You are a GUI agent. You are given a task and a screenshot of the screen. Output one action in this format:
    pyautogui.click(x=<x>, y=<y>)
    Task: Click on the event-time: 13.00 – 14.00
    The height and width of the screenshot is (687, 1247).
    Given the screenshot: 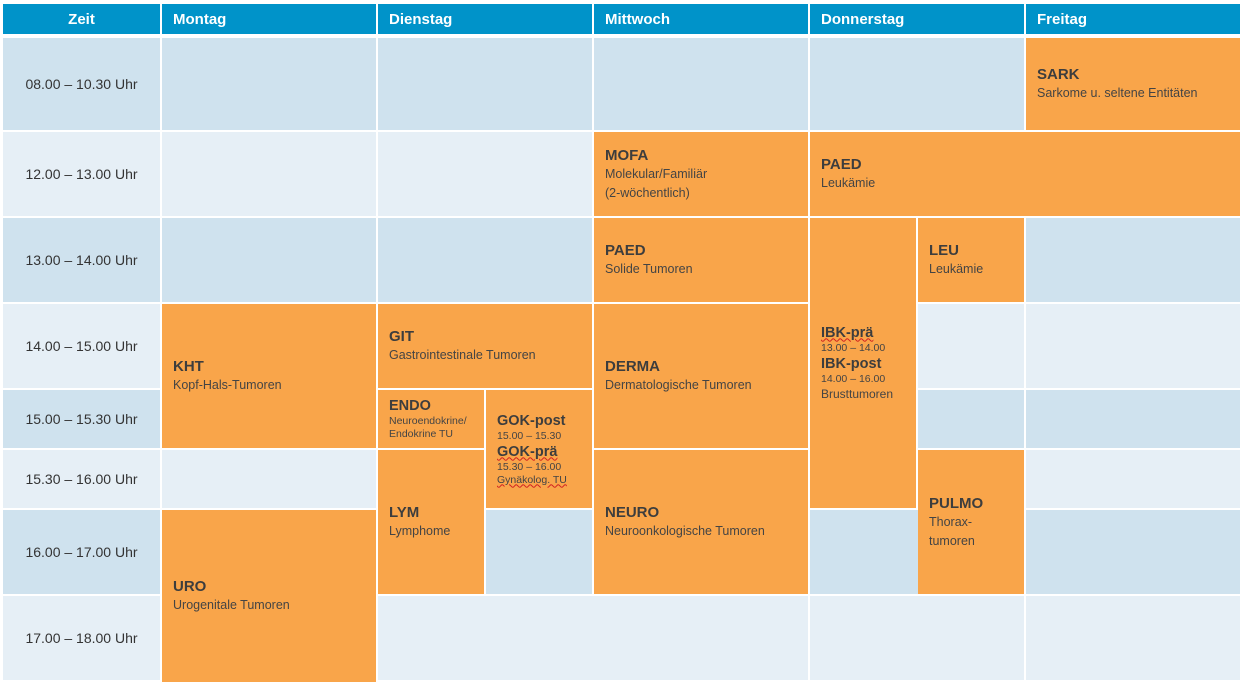 What is the action you would take?
    pyautogui.click(x=853, y=347)
    